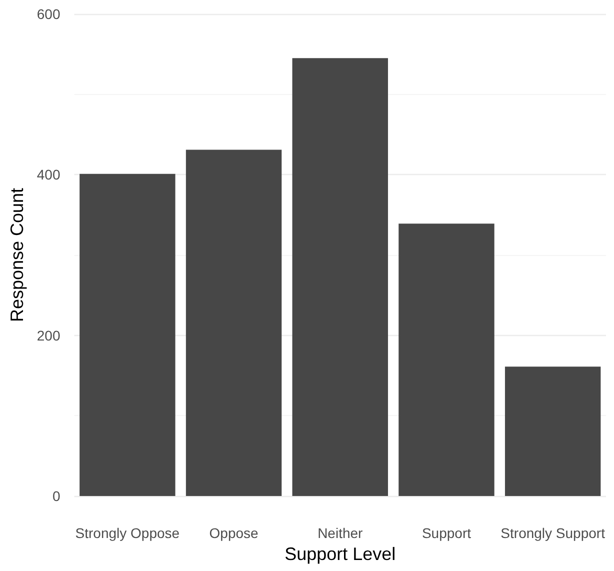 This screenshot has width=614, height=571. Describe the element at coordinates (553, 533) in the screenshot. I see `x-tick-label: Strongly Support` at that location.